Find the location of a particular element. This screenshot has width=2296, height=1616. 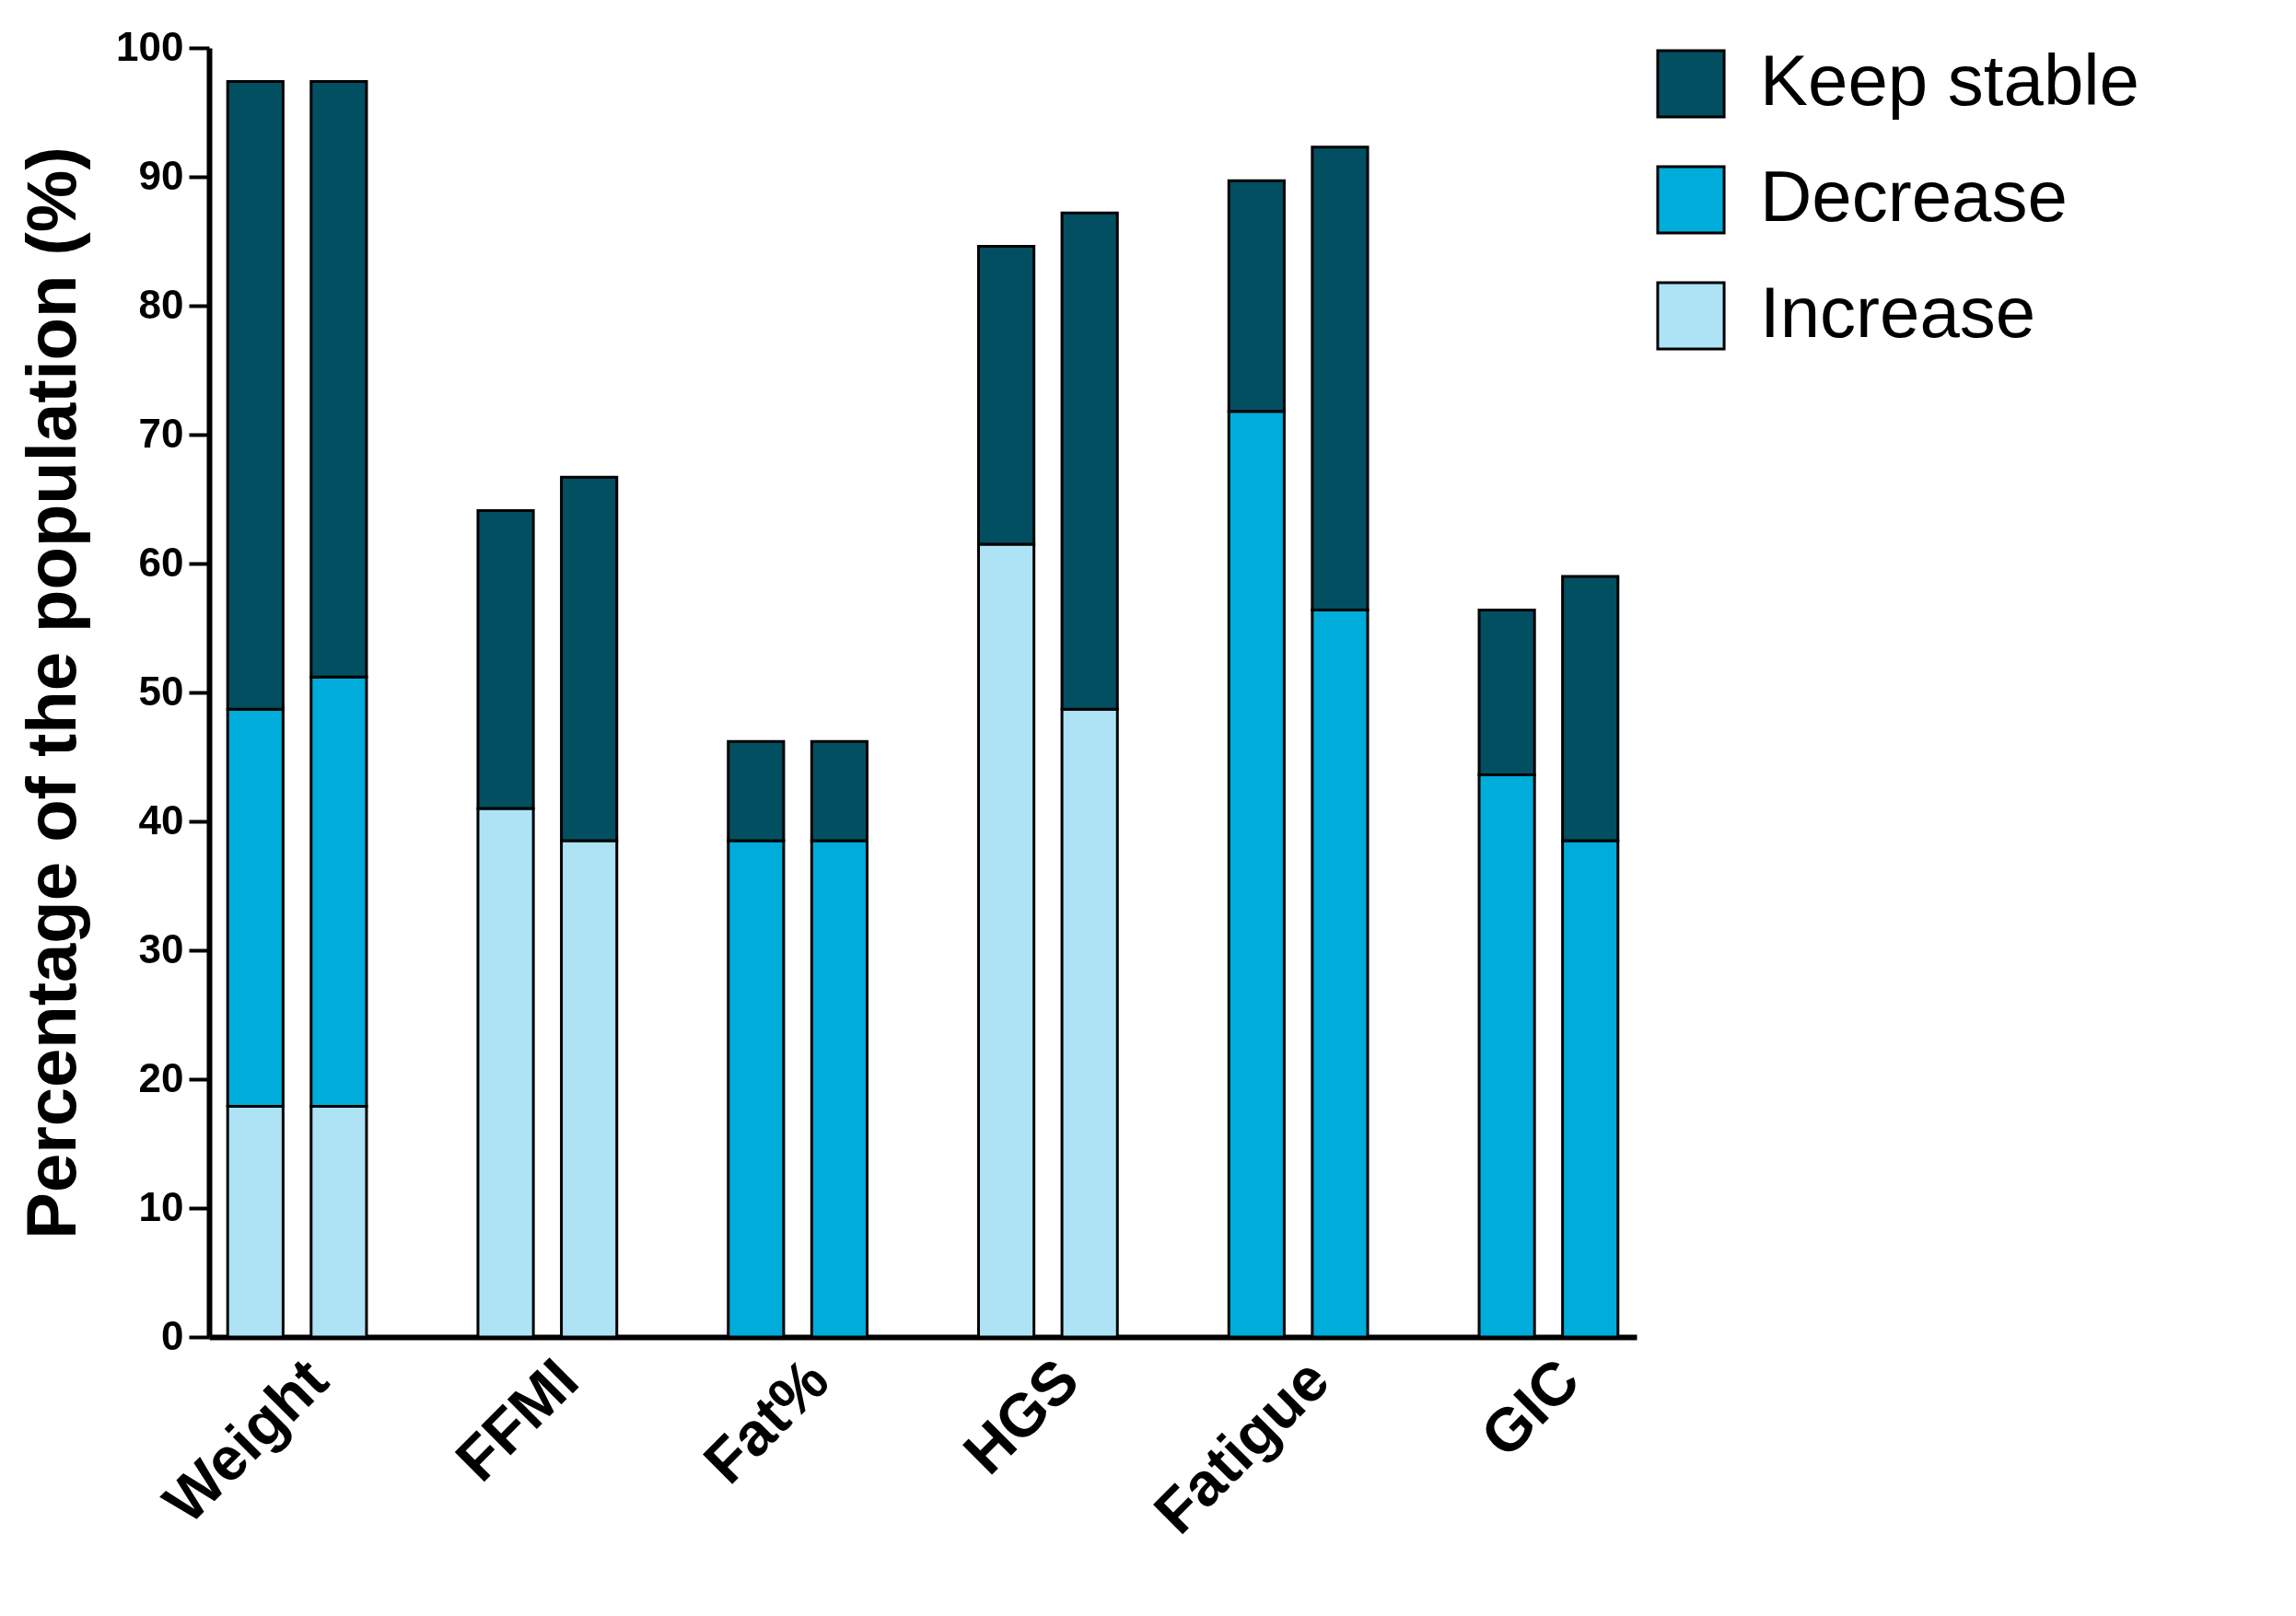

y-tick-label: 100 is located at coordinates (150, 46).